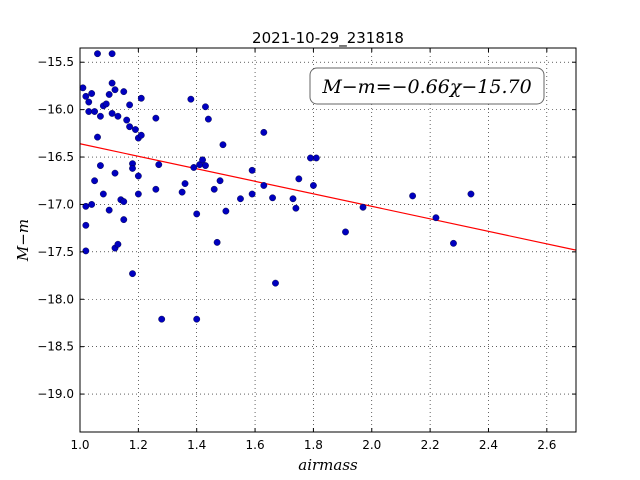 The height and width of the screenshot is (480, 640). Describe the element at coordinates (55, 157) in the screenshot. I see `y-tick-label: −16.5` at that location.